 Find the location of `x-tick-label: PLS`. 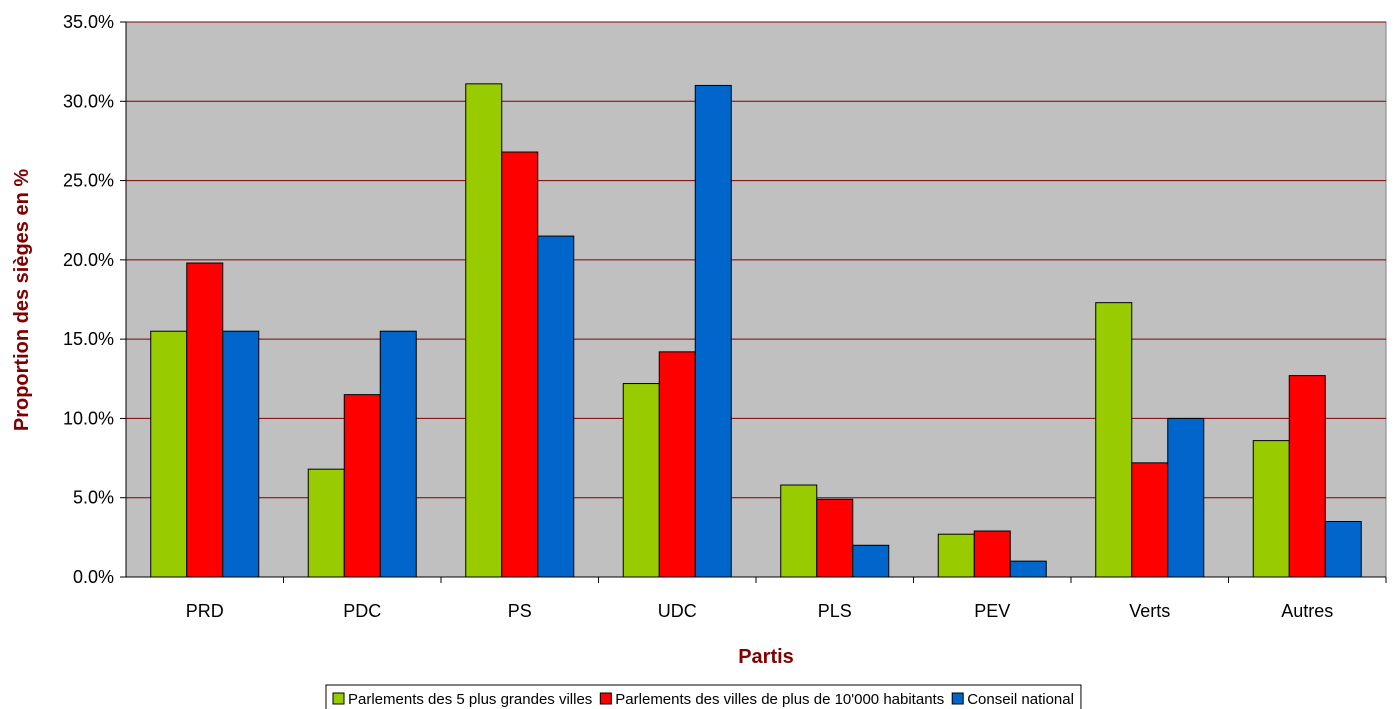

x-tick-label: PLS is located at coordinates (835, 611).